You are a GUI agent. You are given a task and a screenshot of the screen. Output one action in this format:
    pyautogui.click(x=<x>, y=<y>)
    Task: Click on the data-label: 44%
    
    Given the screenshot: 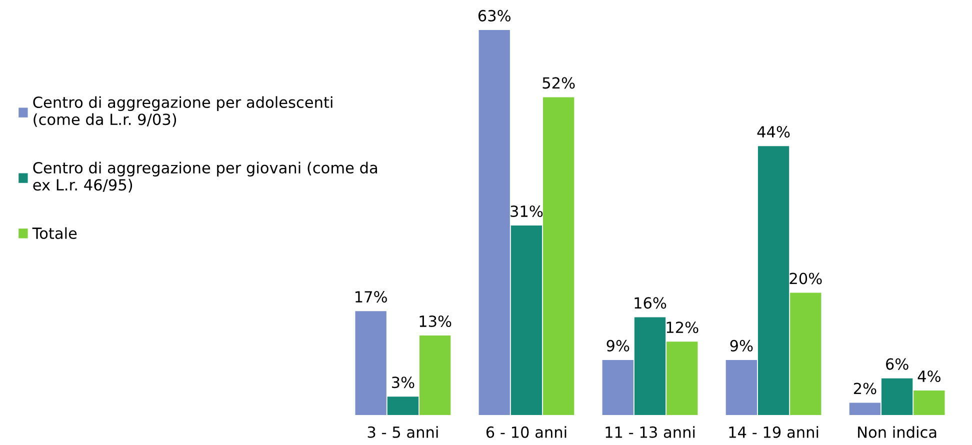 What is the action you would take?
    pyautogui.click(x=773, y=132)
    